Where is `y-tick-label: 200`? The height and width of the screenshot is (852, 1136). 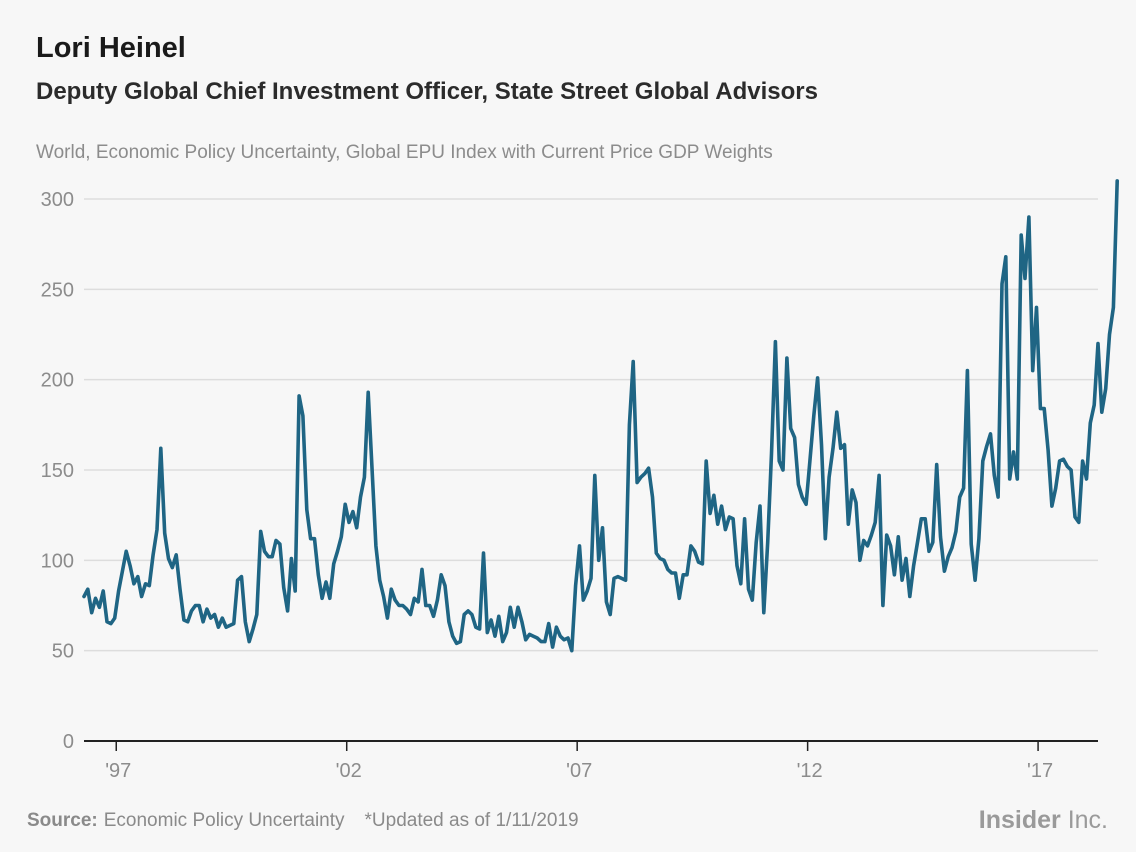
y-tick-label: 200 is located at coordinates (57, 381).